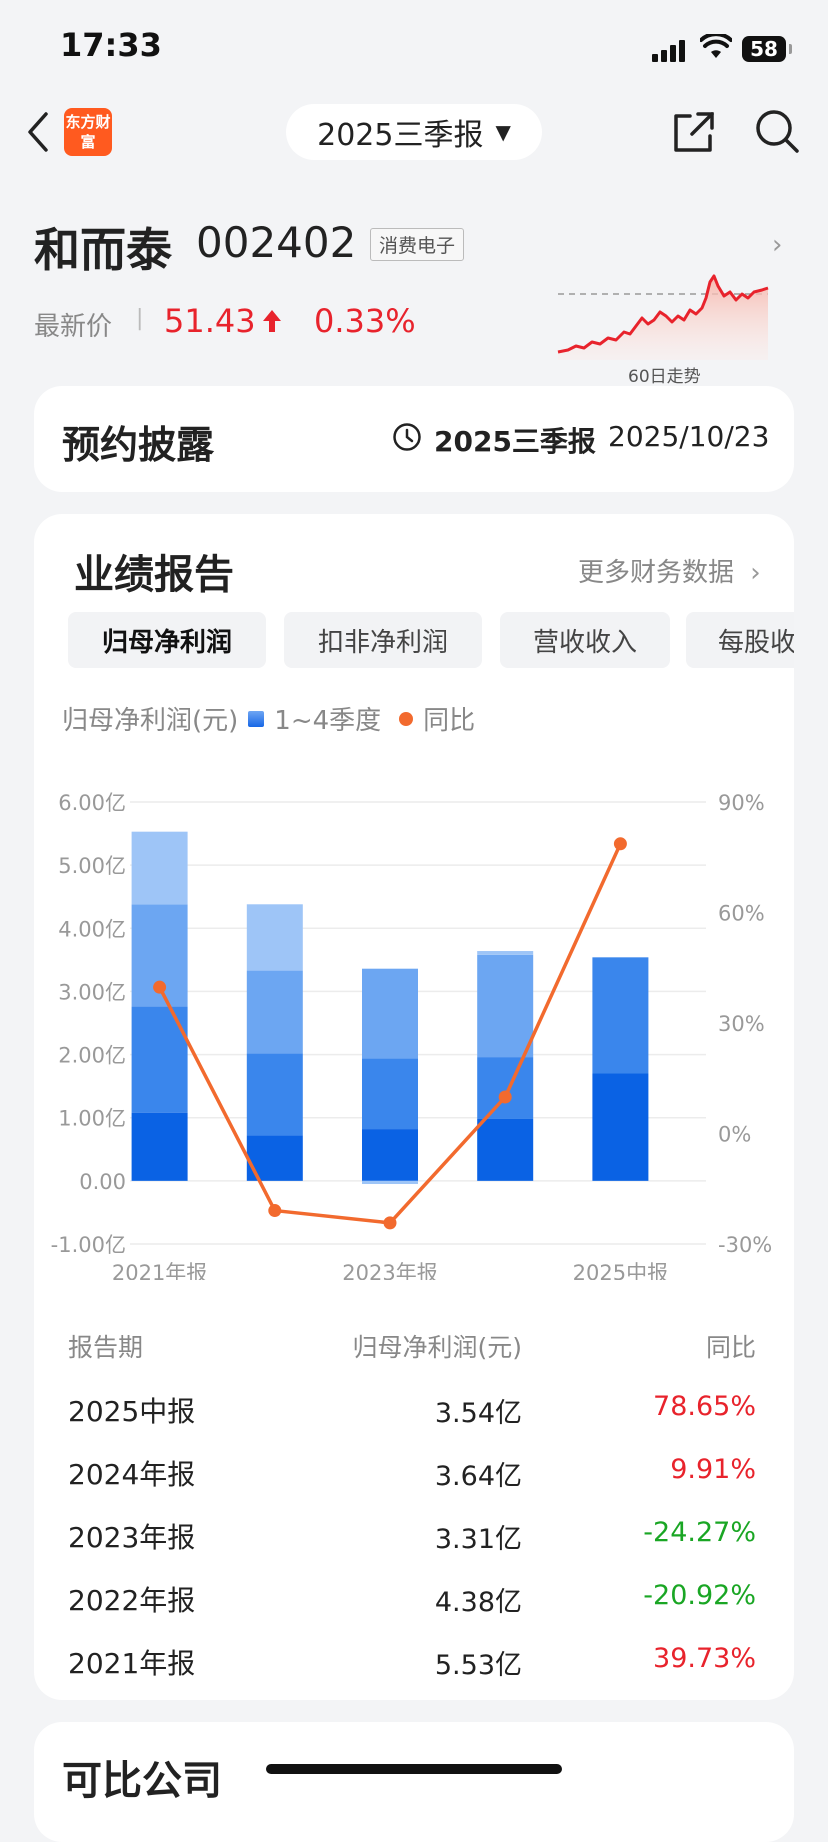 The height and width of the screenshot is (1842, 828). I want to click on table-row-value: 4.38亿, so click(478, 1602).